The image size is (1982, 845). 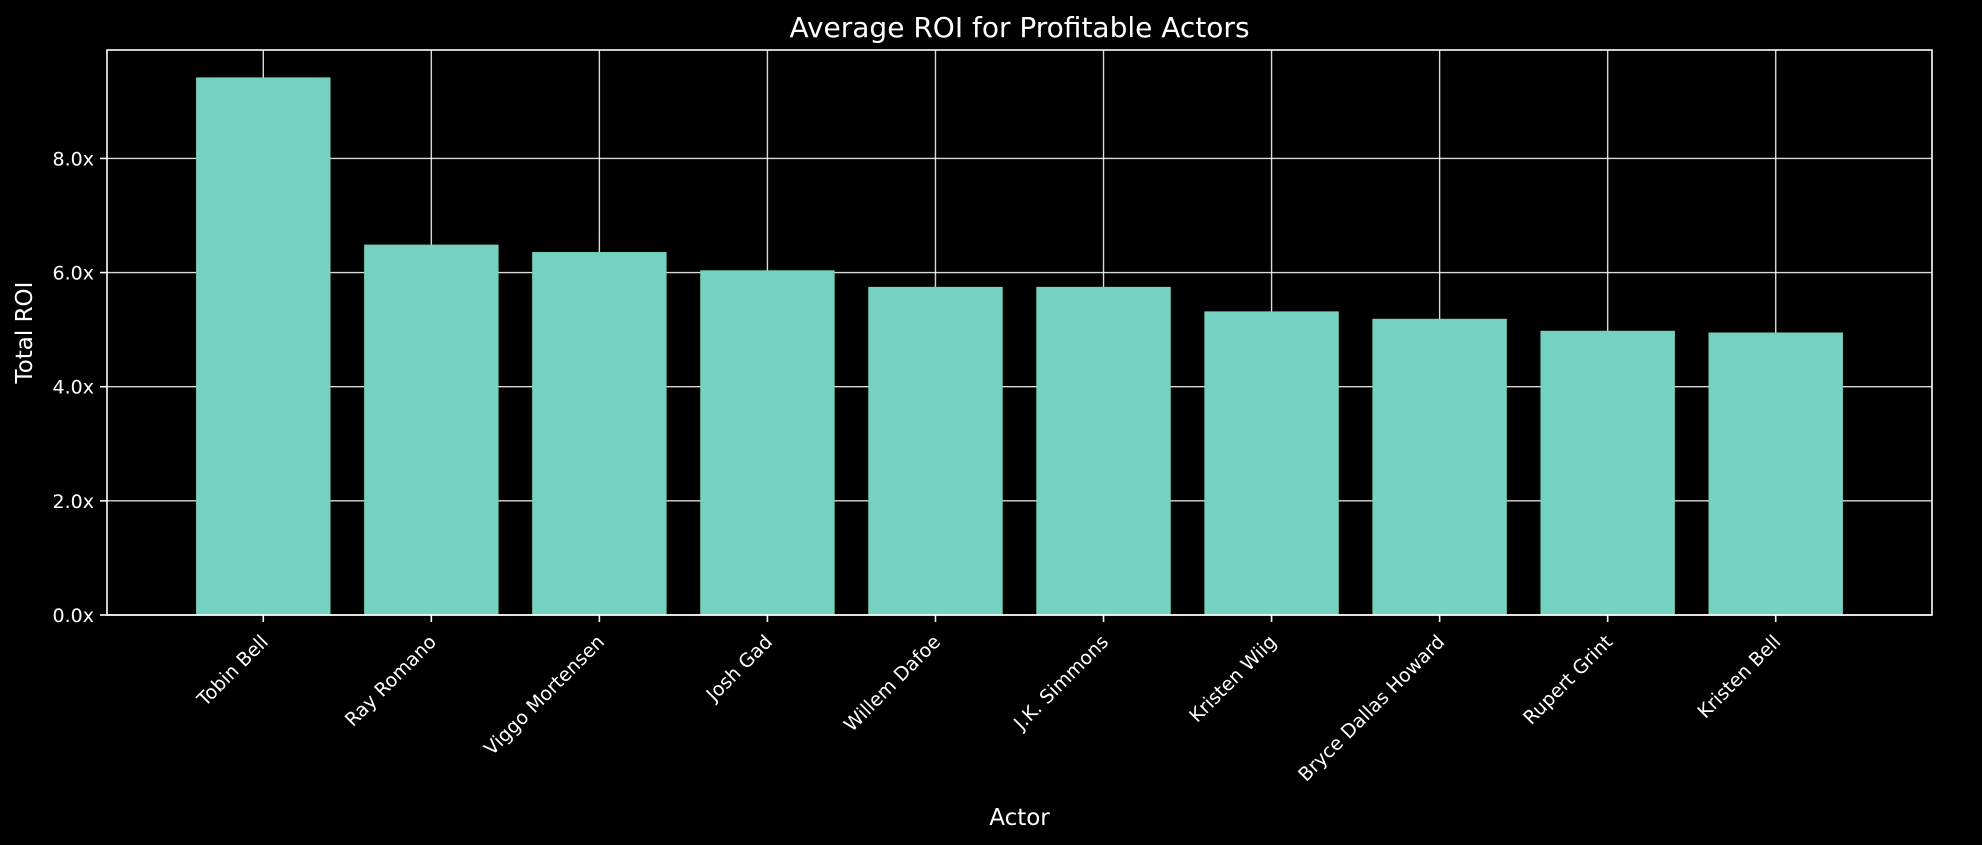 I want to click on y-tick-label: 2.0x, so click(x=73, y=502).